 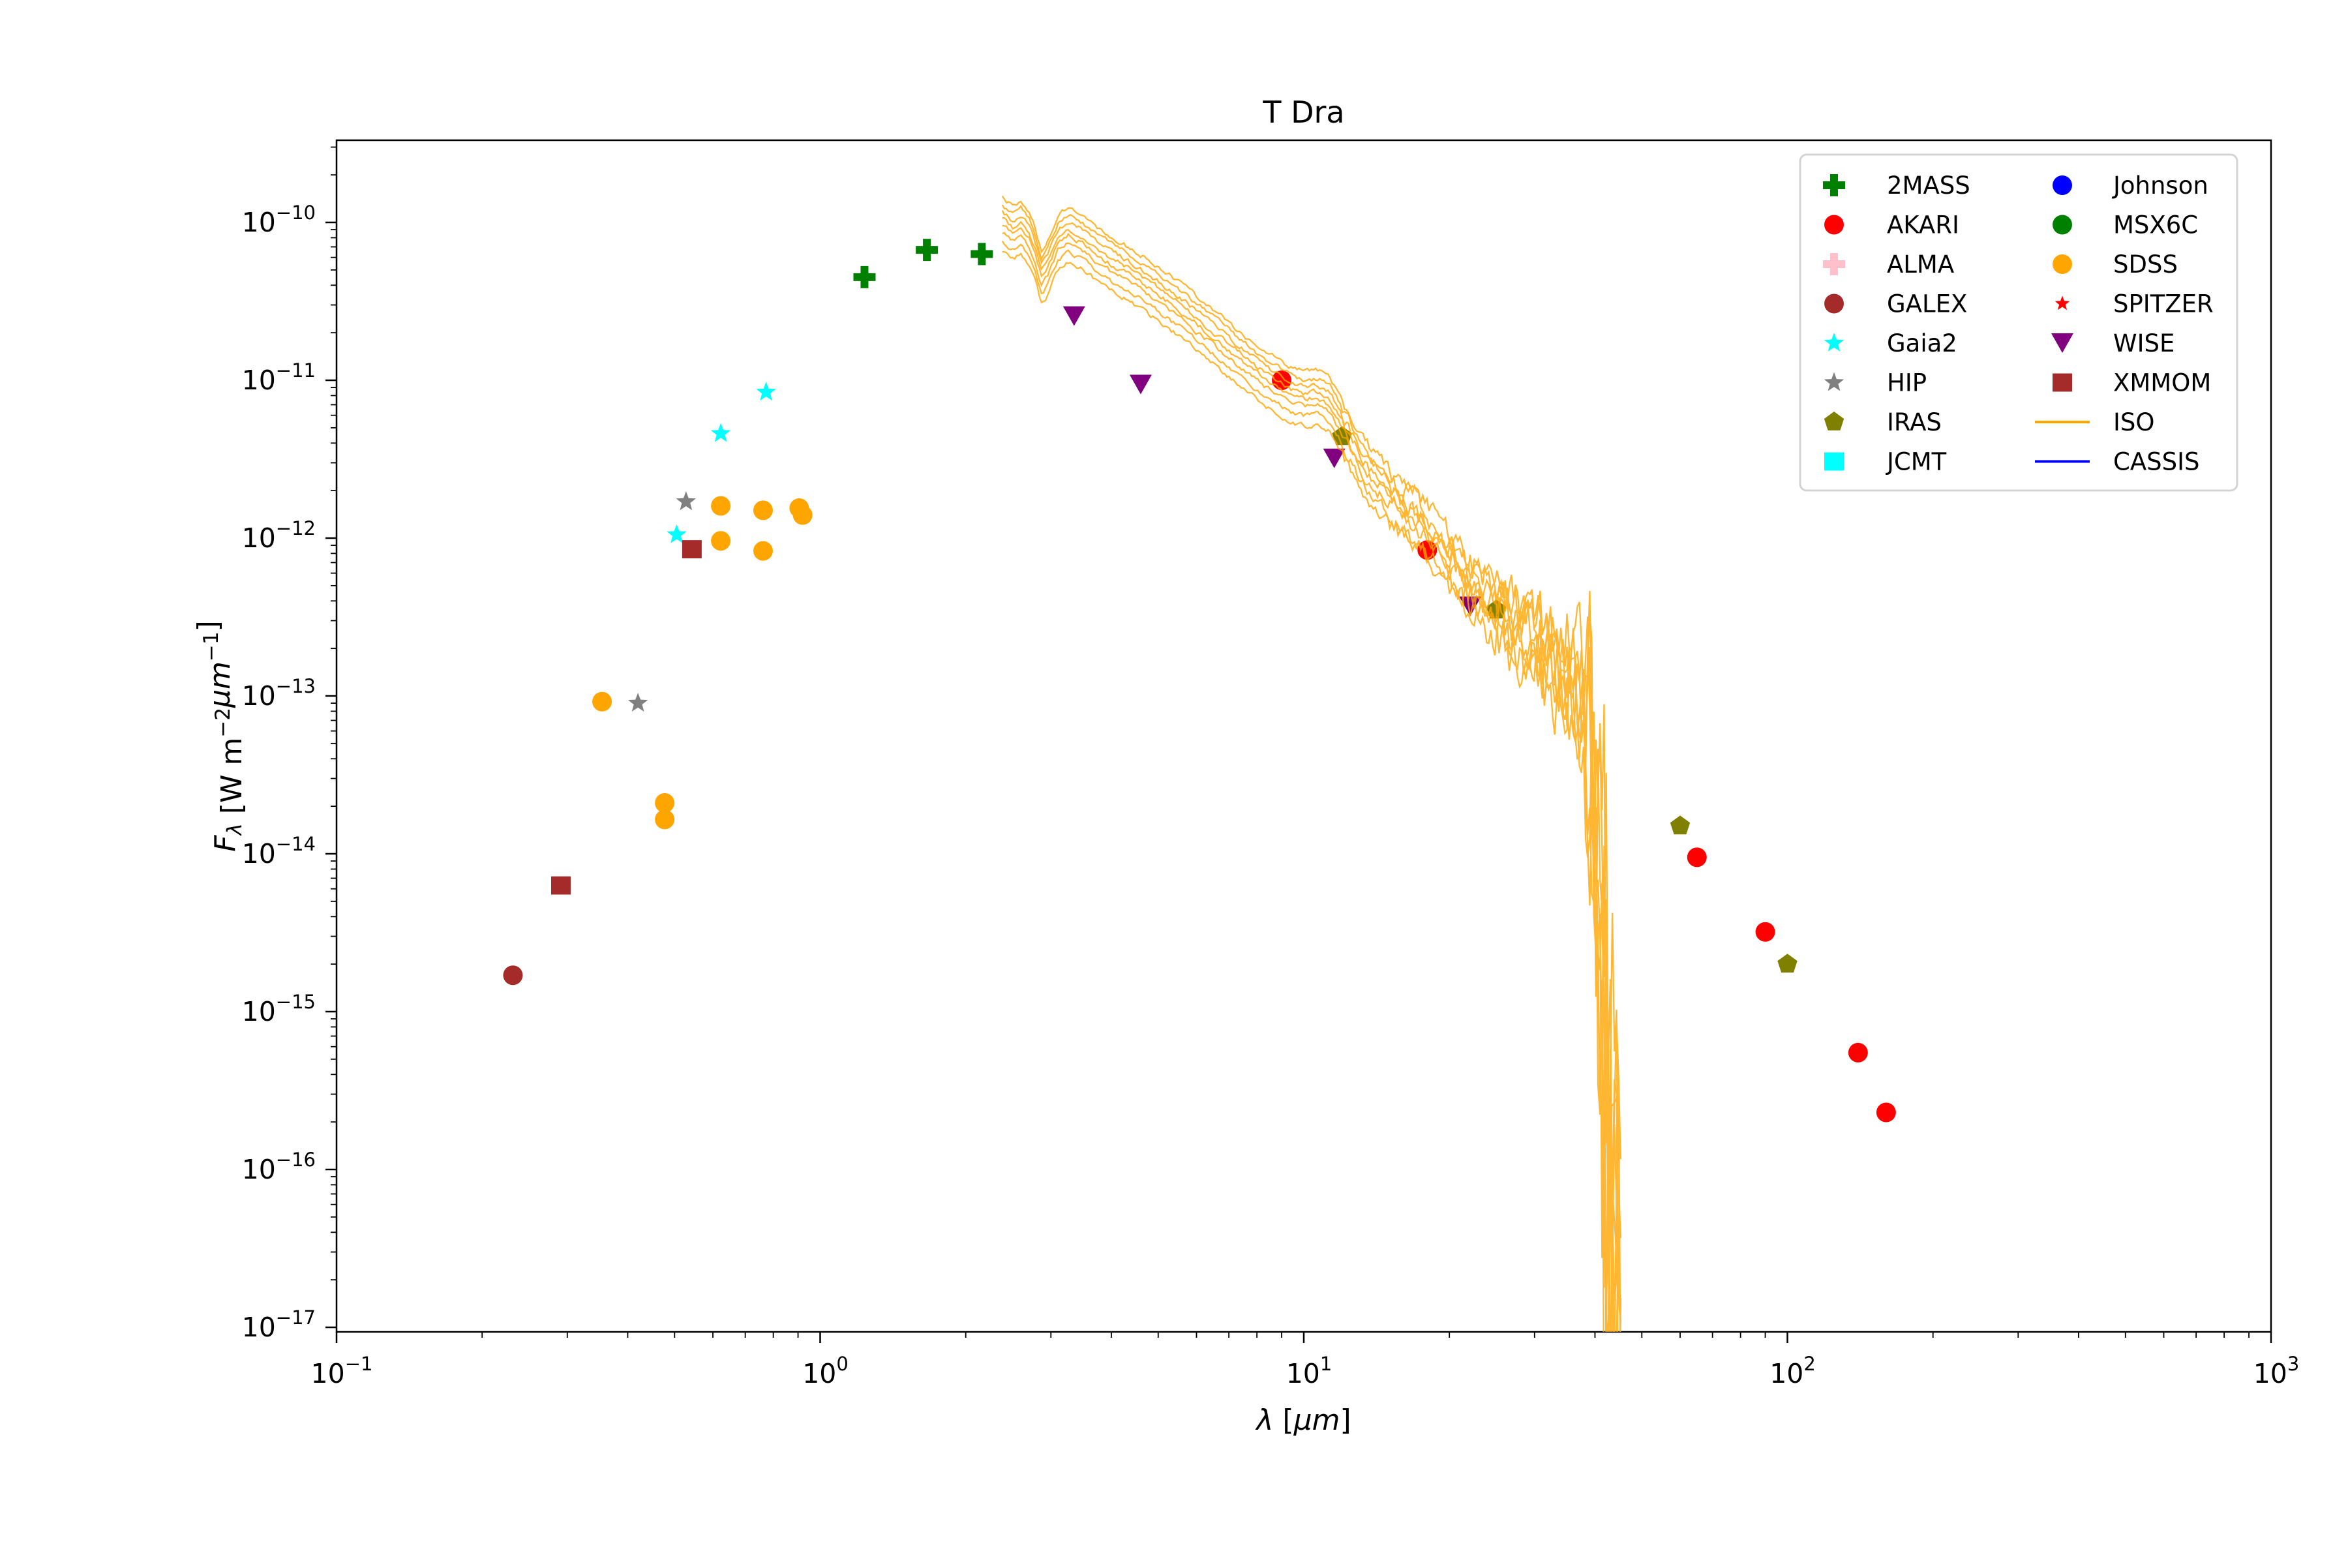 What do you see at coordinates (825, 1371) in the screenshot?
I see `tick-label: 10⁰` at bounding box center [825, 1371].